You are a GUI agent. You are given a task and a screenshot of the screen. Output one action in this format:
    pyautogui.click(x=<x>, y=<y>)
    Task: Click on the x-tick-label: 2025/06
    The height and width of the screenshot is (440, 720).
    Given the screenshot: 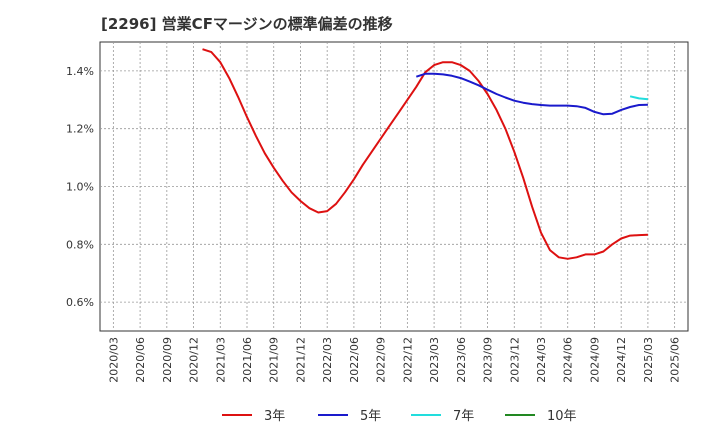 What is the action you would take?
    pyautogui.click(x=675, y=360)
    